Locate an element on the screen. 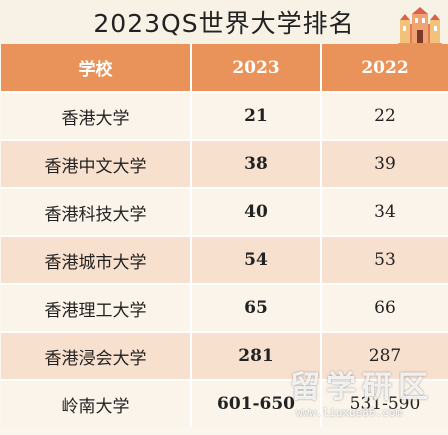 Image resolution: width=448 pixels, height=435 pixels. rank-2023: 281 is located at coordinates (256, 355).